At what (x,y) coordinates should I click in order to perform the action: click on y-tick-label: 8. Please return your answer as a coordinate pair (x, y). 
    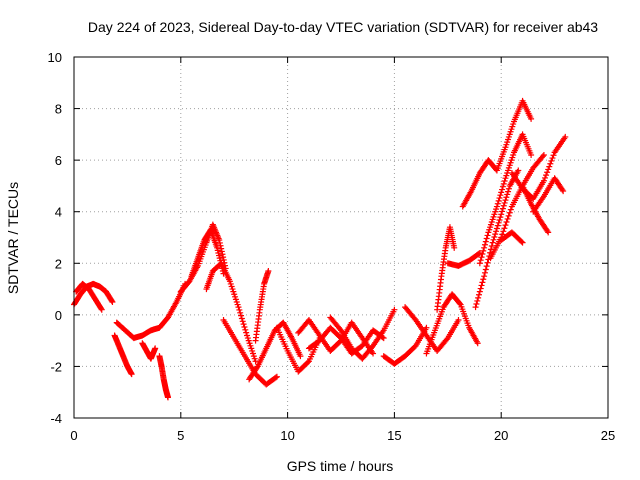
    Looking at the image, I should click on (58, 109).